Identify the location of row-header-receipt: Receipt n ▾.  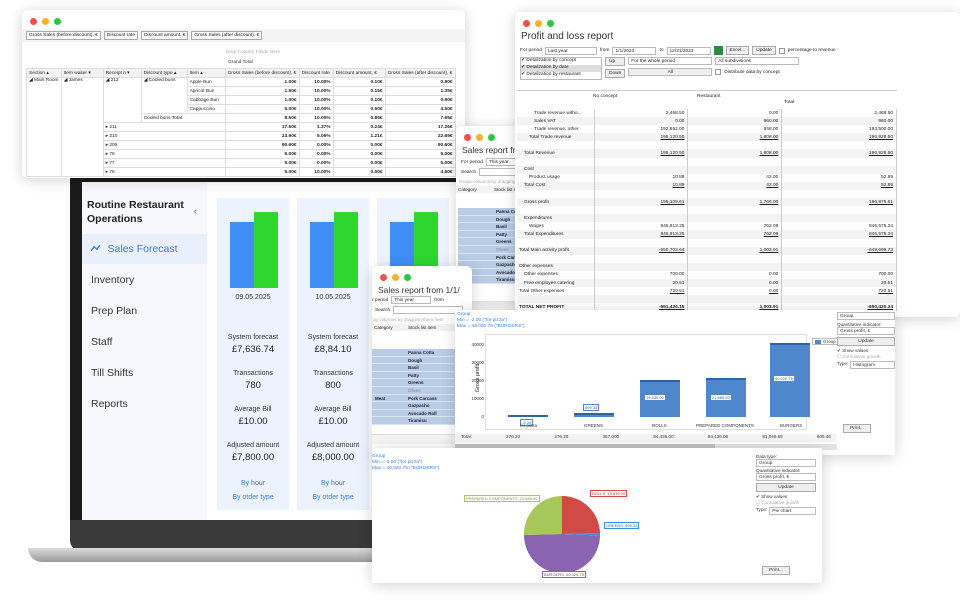
(122, 73).